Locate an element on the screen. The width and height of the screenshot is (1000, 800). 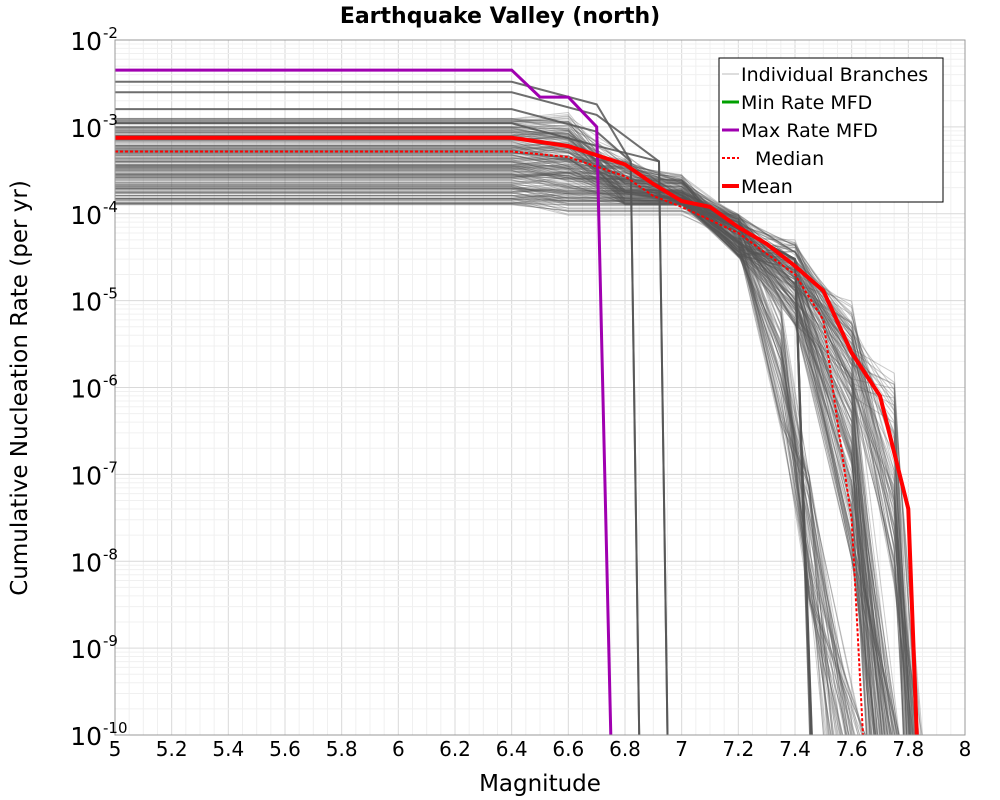
x-tick-label: 7.8 is located at coordinates (908, 749).